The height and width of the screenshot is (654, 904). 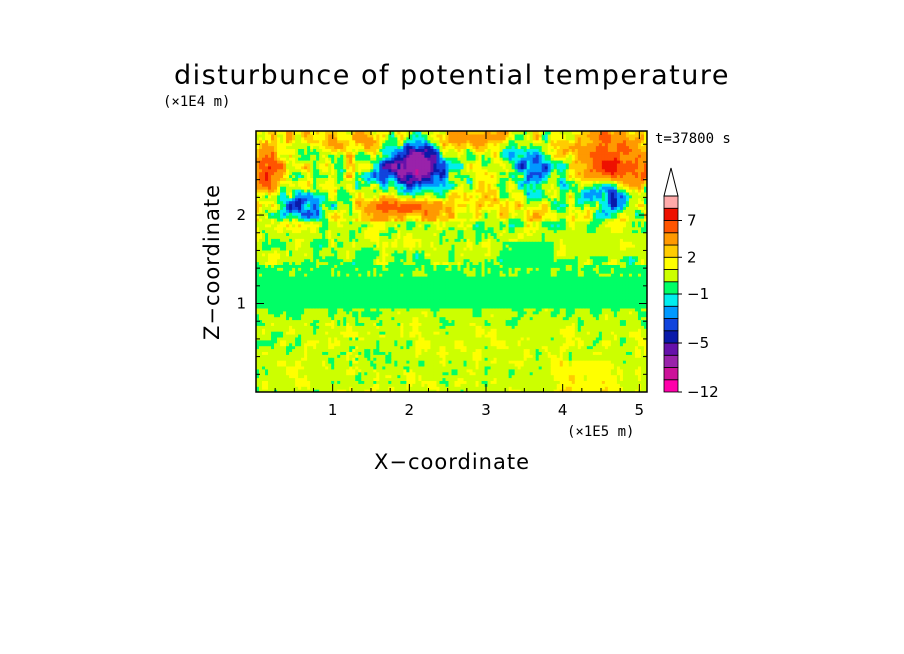 I want to click on x-tick-label: 2, so click(x=410, y=410).